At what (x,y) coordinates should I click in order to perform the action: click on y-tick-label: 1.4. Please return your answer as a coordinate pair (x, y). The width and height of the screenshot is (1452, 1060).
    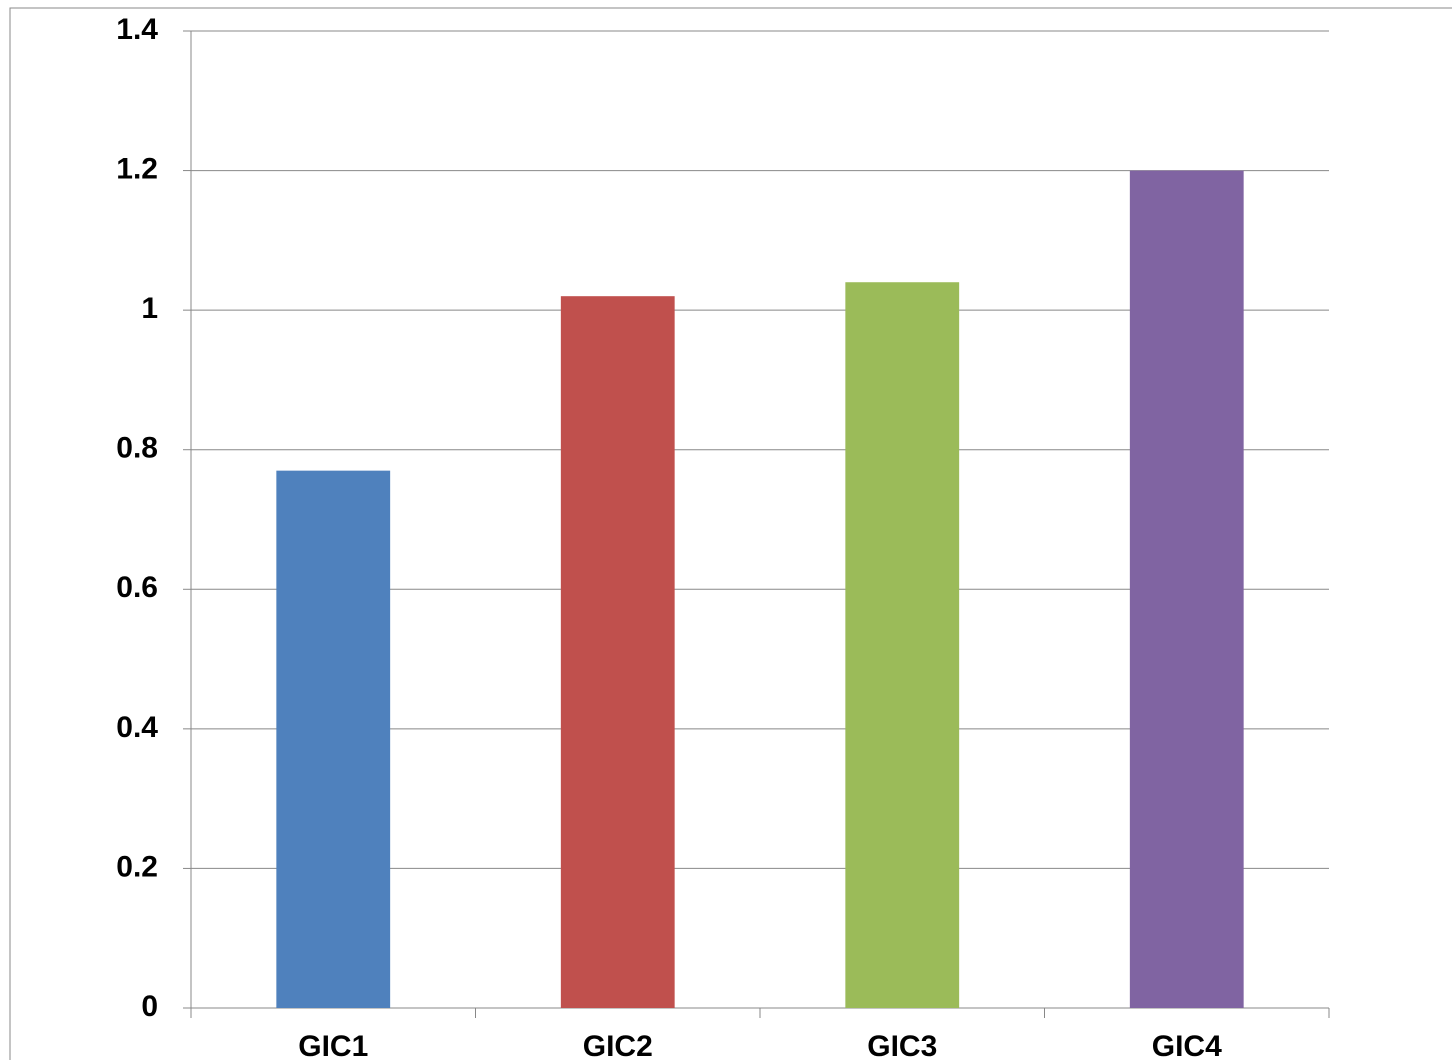
    Looking at the image, I should click on (137, 29).